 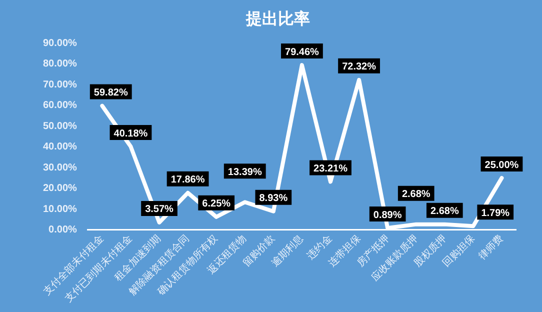 I want to click on x-tick-label: 律师费, so click(x=491, y=247).